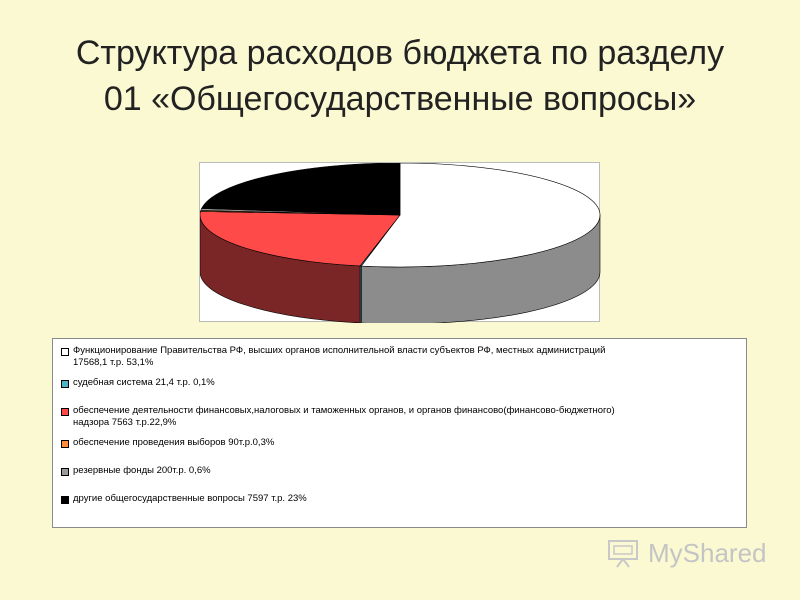 The width and height of the screenshot is (800, 600). Describe the element at coordinates (65, 384) in the screenshot. I see `legend-swatch-judicial` at that location.